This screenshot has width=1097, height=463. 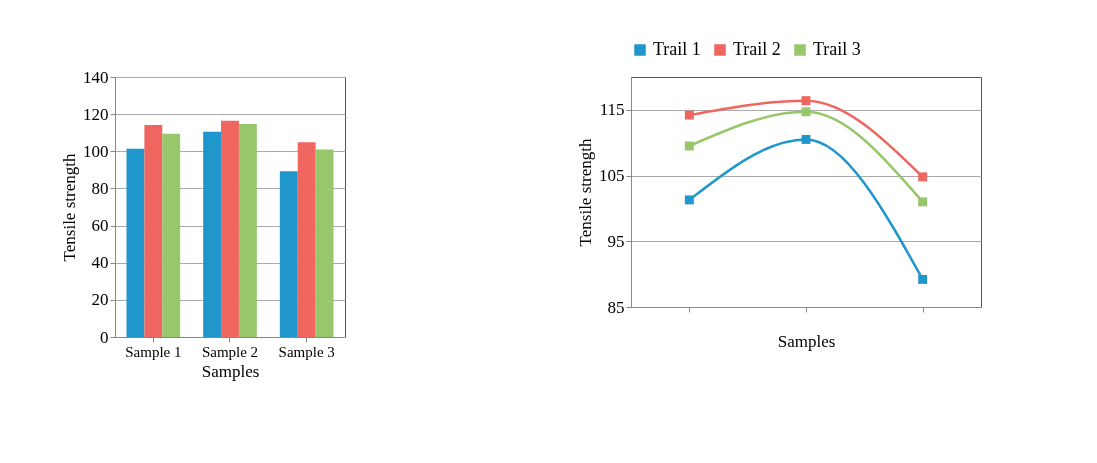 I want to click on y-tick-label: 115, so click(x=612, y=110).